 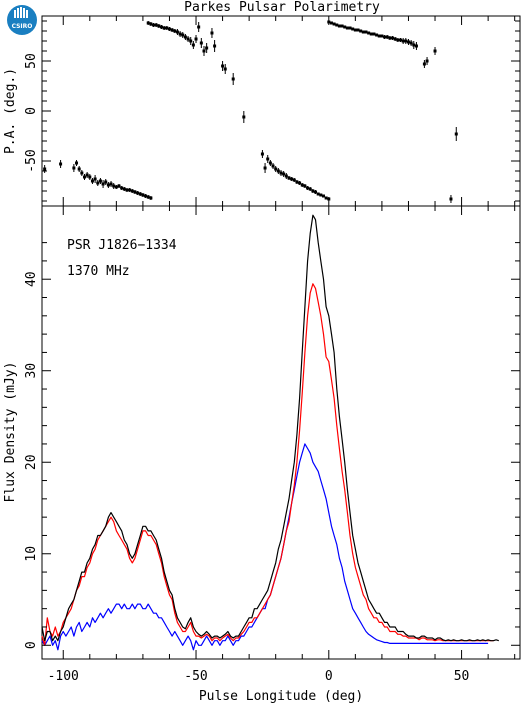 I want to click on flux-y-tick-label: 30, so click(x=31, y=371).